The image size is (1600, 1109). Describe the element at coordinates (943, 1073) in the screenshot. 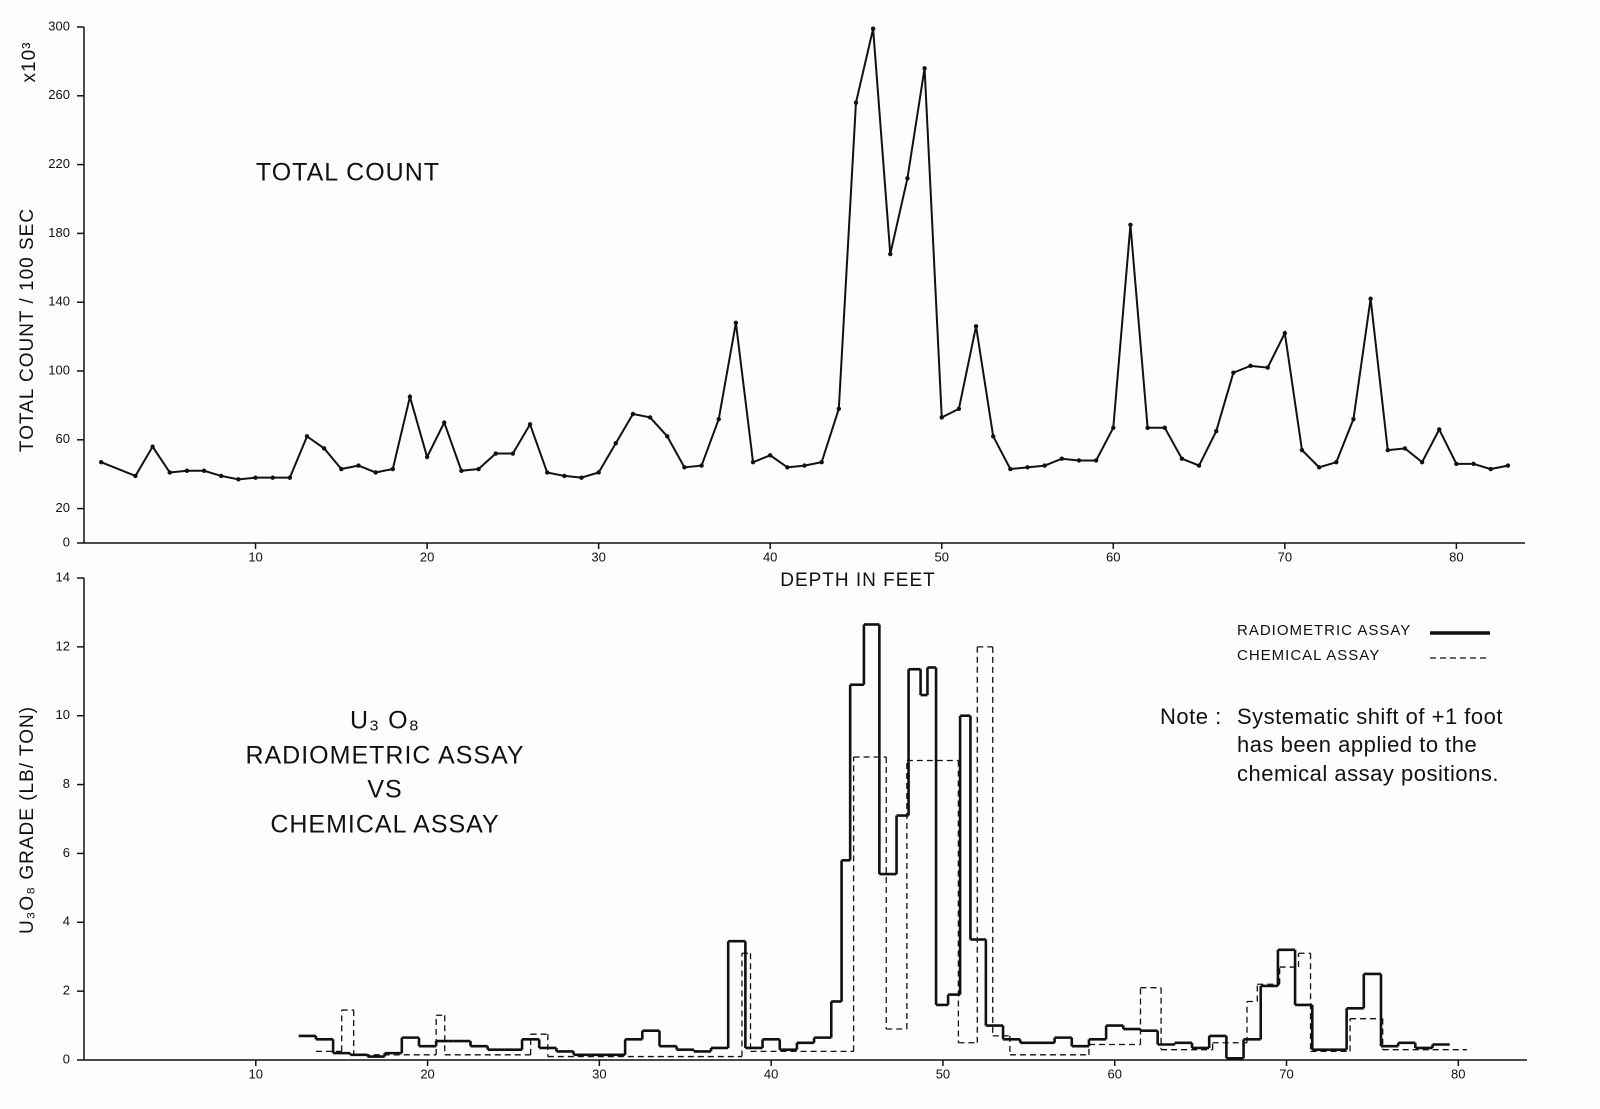

I see `x-tick-label: 50` at that location.